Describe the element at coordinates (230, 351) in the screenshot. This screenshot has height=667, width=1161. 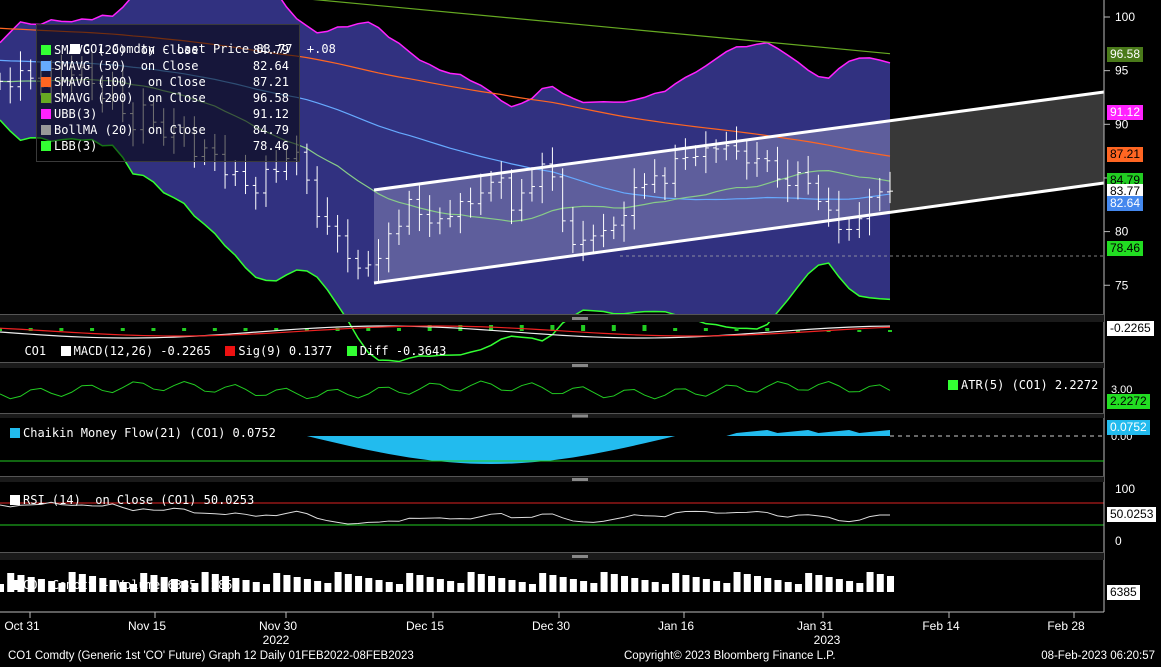
I see `sig-swatch` at that location.